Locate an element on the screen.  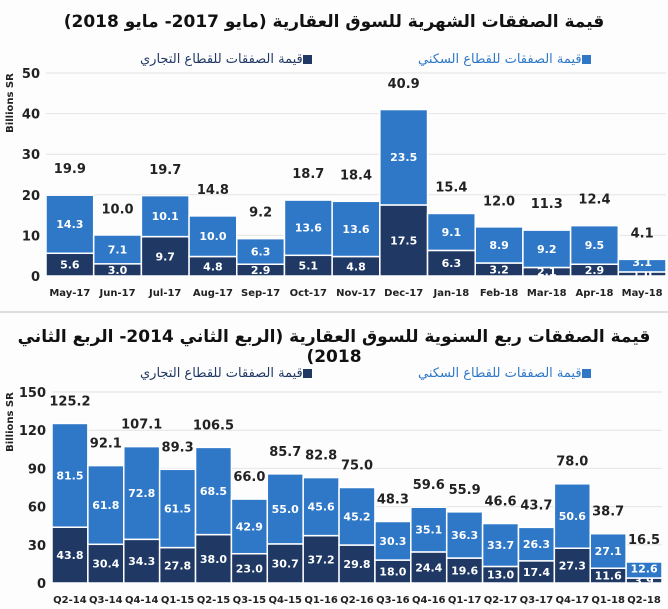
label-commercial: 6.3 is located at coordinates (452, 263).